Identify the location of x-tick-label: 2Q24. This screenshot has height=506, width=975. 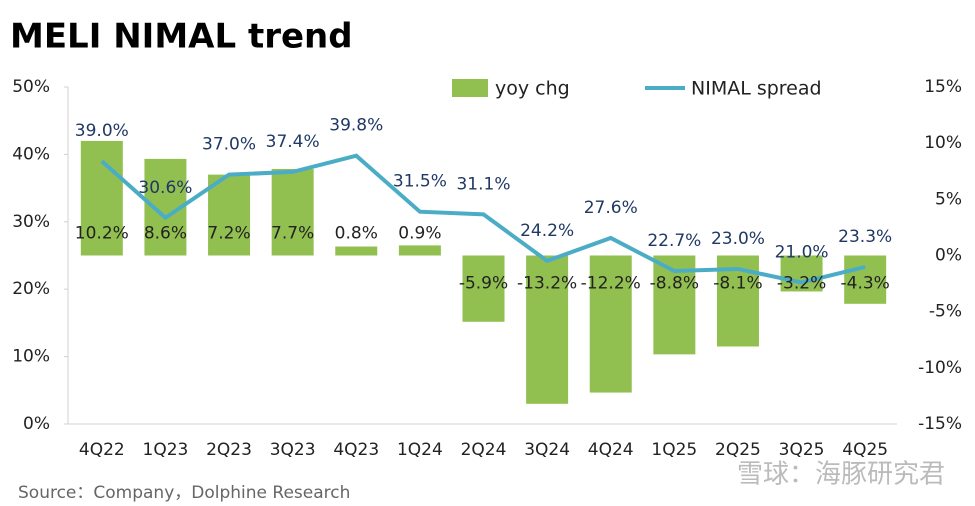
(484, 450).